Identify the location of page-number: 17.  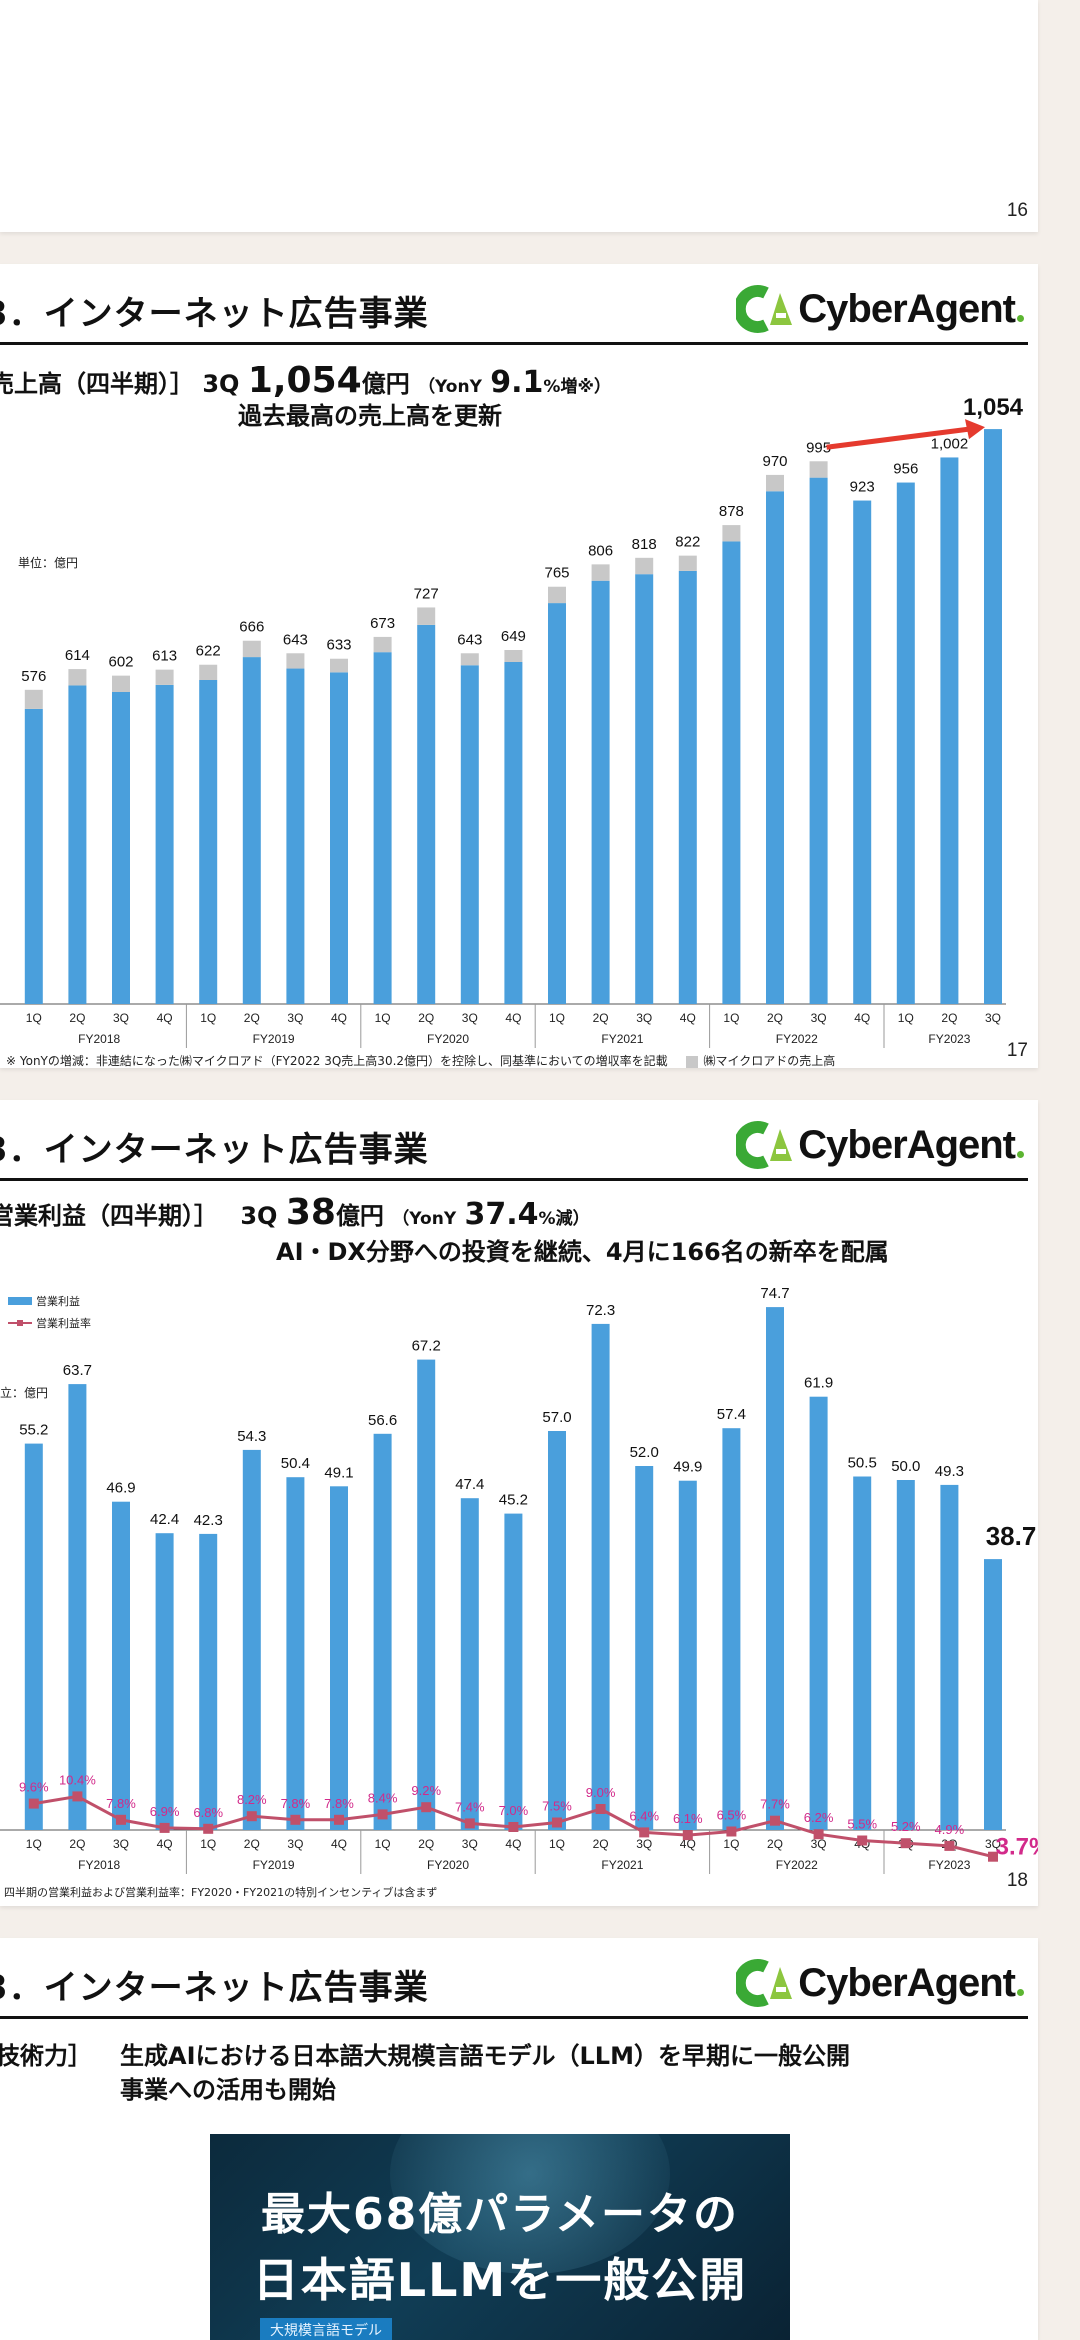
(1017, 1050).